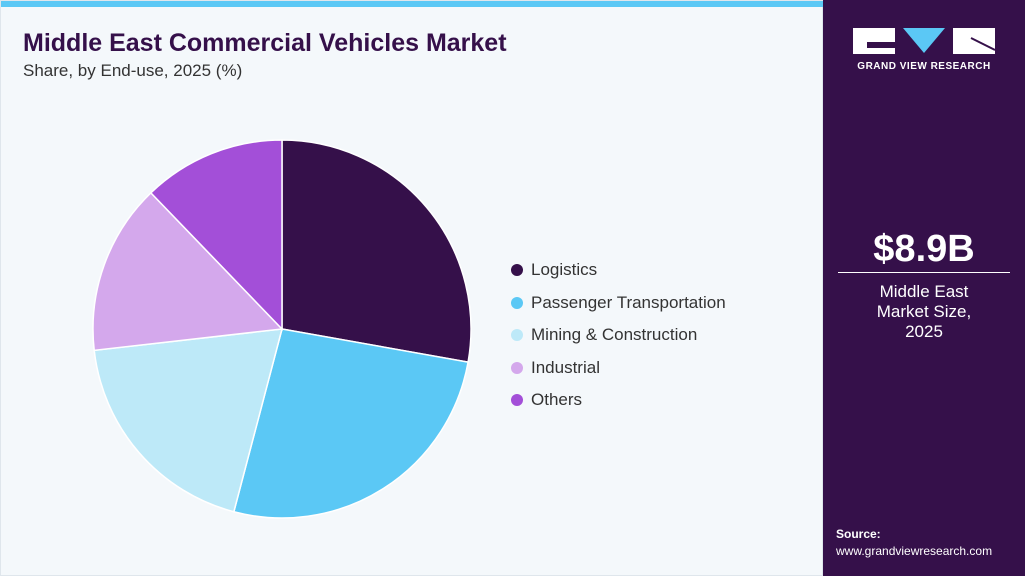 Image resolution: width=1025 pixels, height=577 pixels. What do you see at coordinates (914, 543) in the screenshot?
I see `source: Source: www.grandviewresearch.com` at bounding box center [914, 543].